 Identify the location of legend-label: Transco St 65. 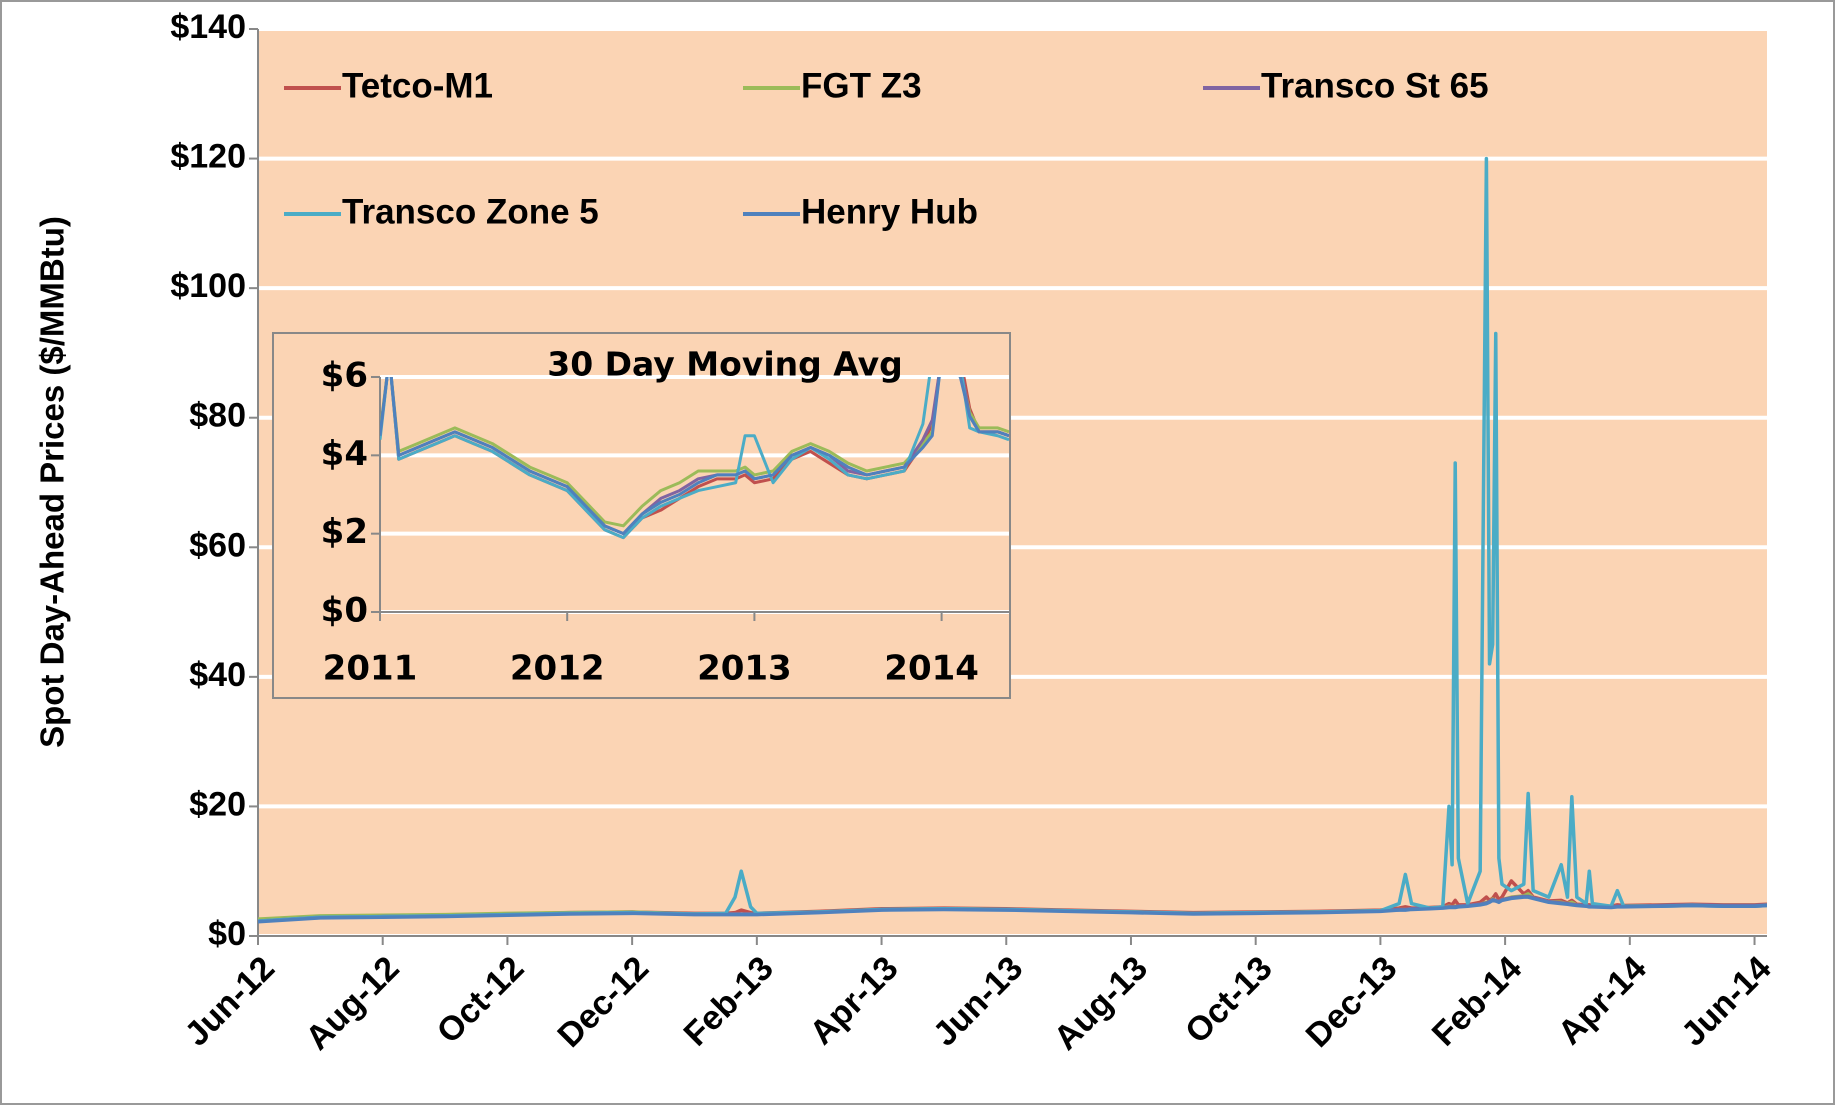
(1375, 85).